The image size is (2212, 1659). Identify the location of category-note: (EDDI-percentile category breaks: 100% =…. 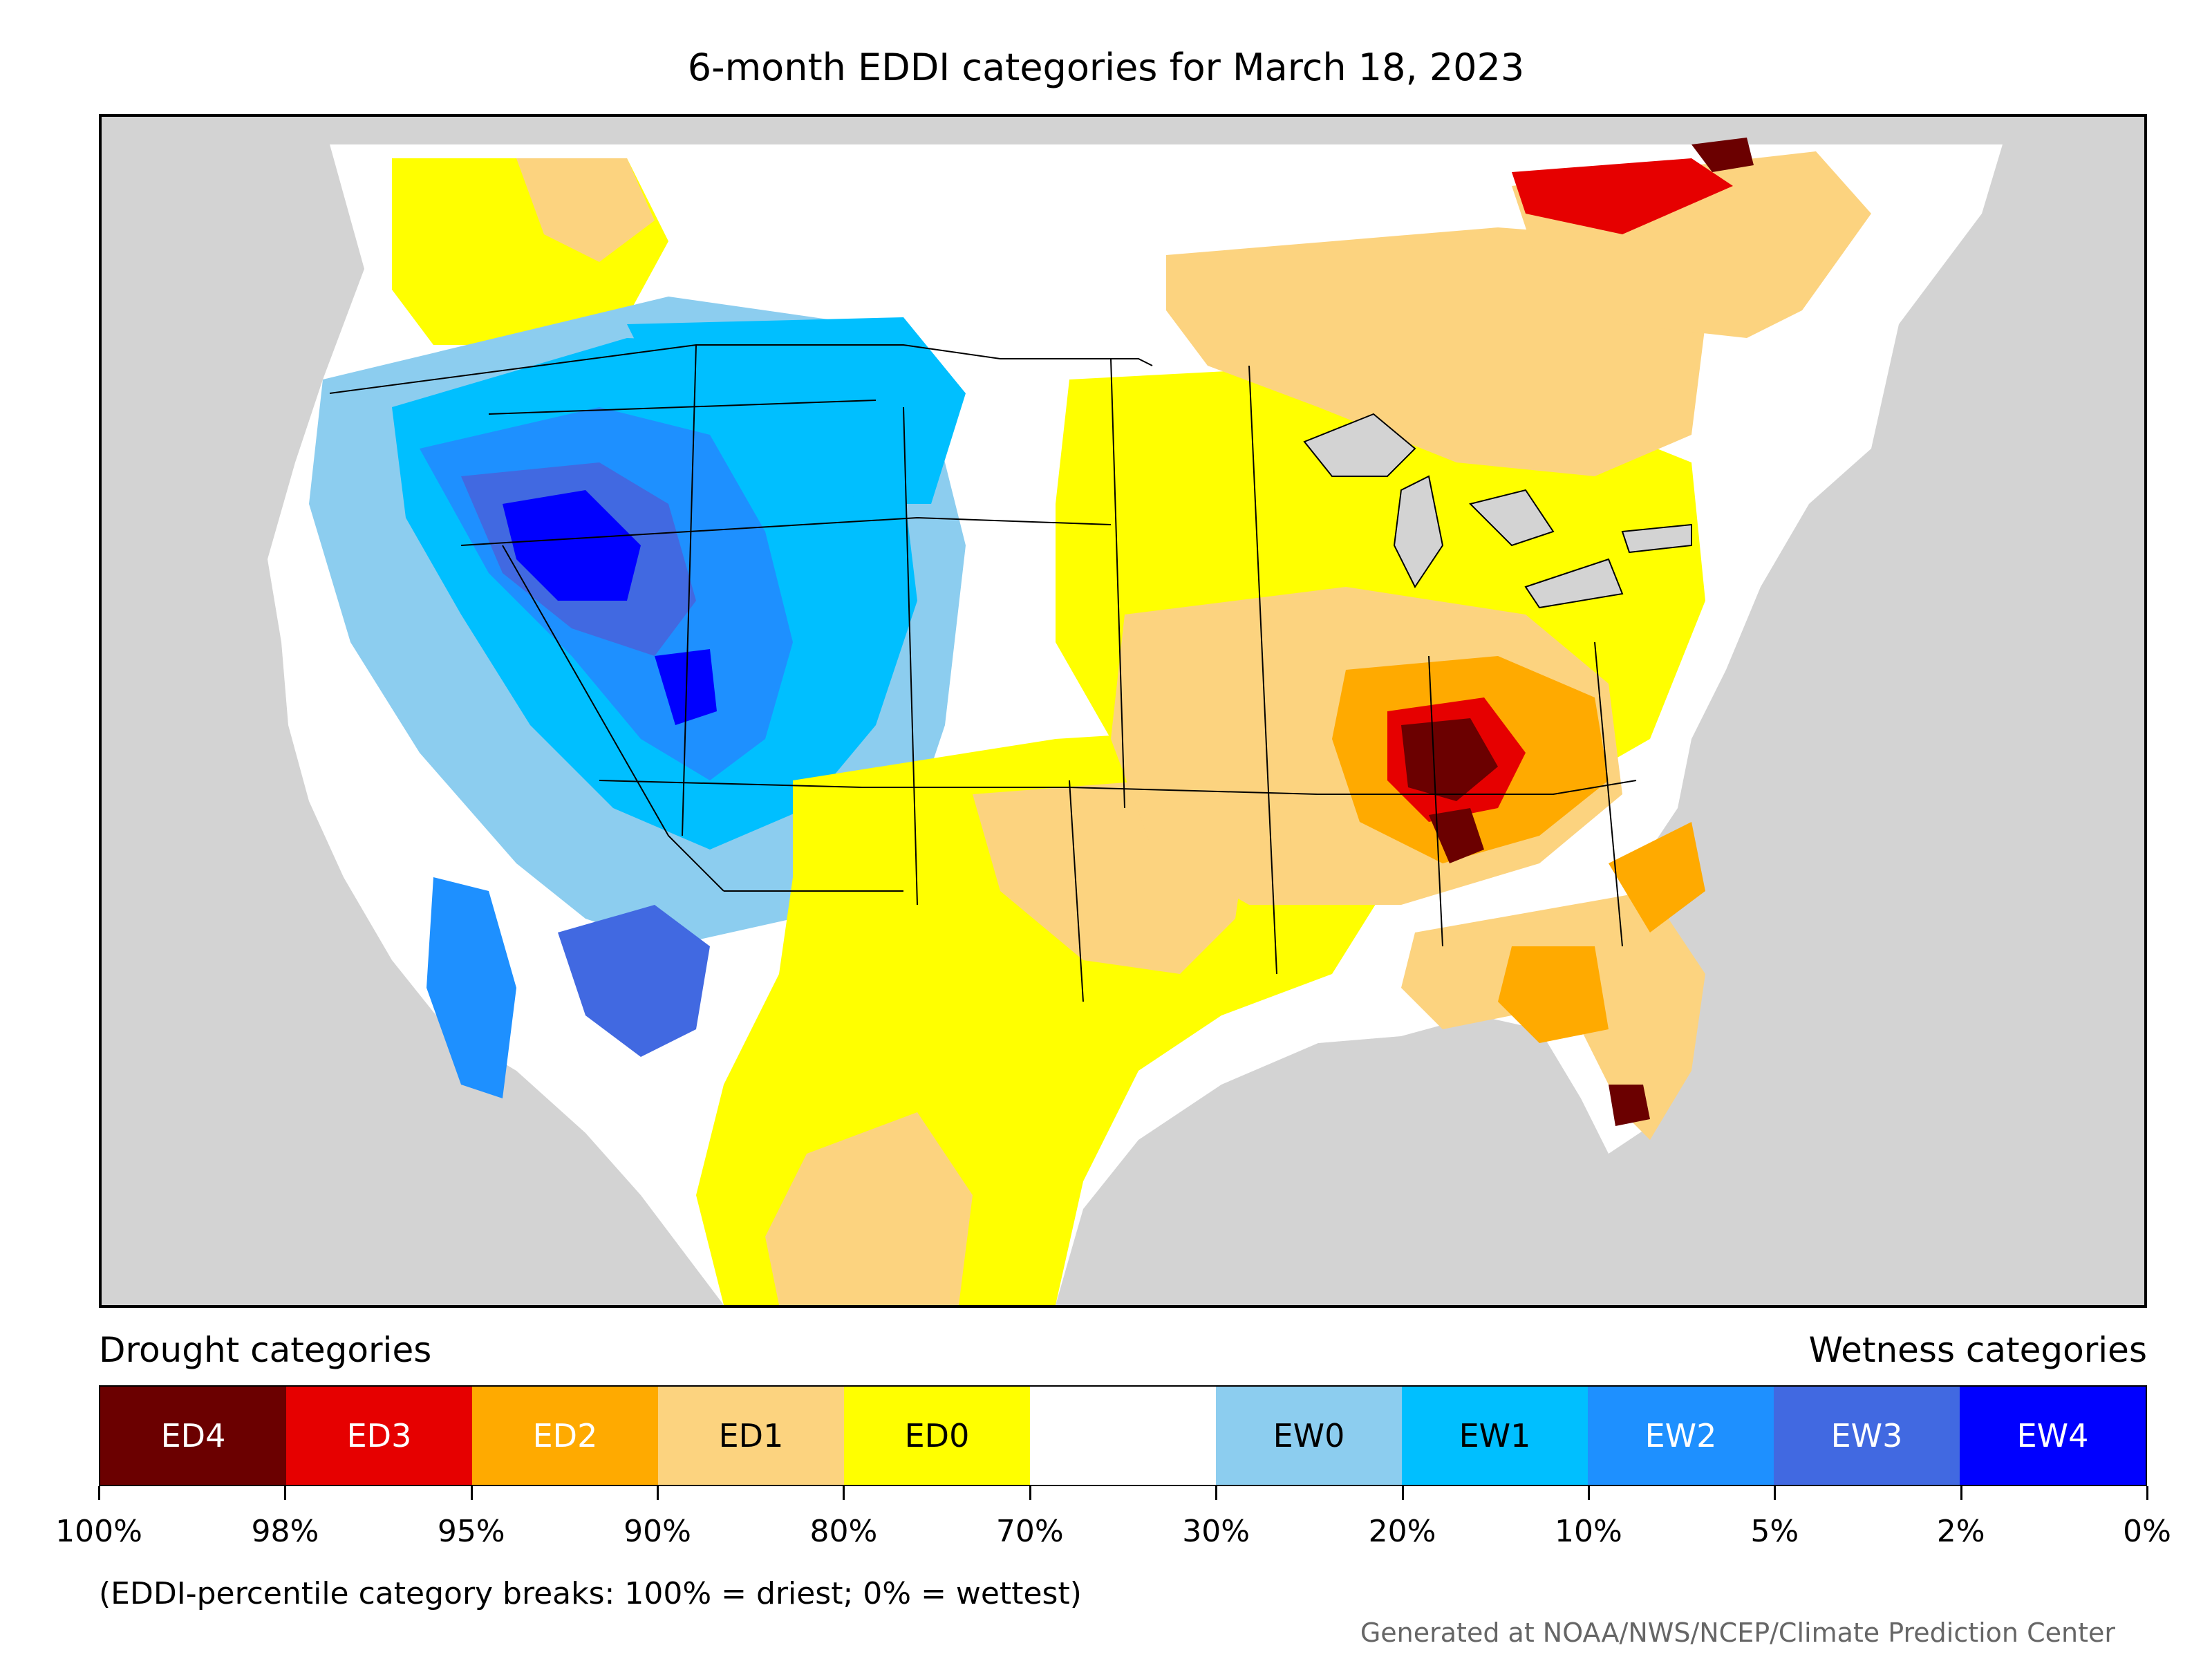
(590, 1593).